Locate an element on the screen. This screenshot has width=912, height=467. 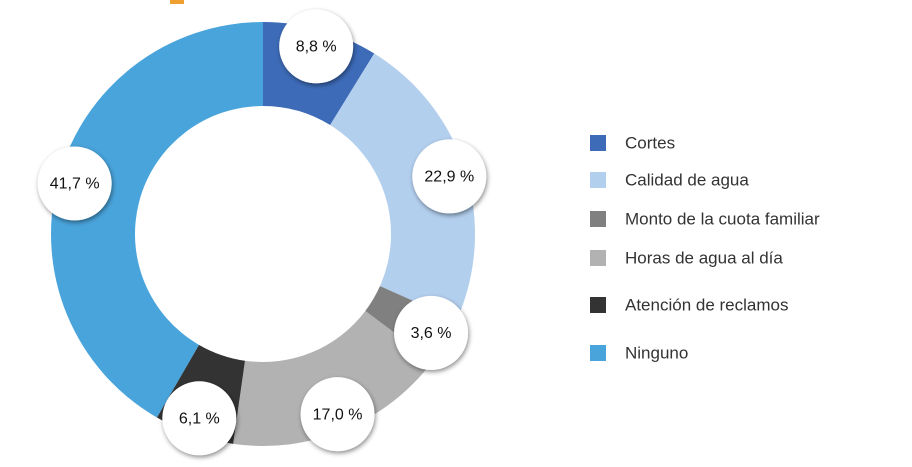
legend-label: Horas de agua al día is located at coordinates (704, 257).